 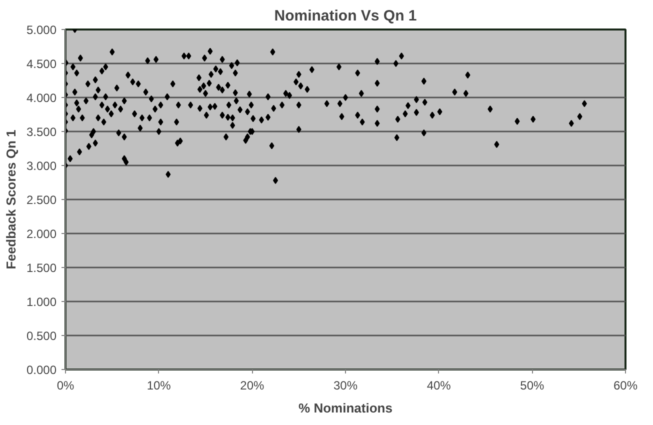 I want to click on chart-title: Nomination Vs Qn 1, so click(x=345, y=16).